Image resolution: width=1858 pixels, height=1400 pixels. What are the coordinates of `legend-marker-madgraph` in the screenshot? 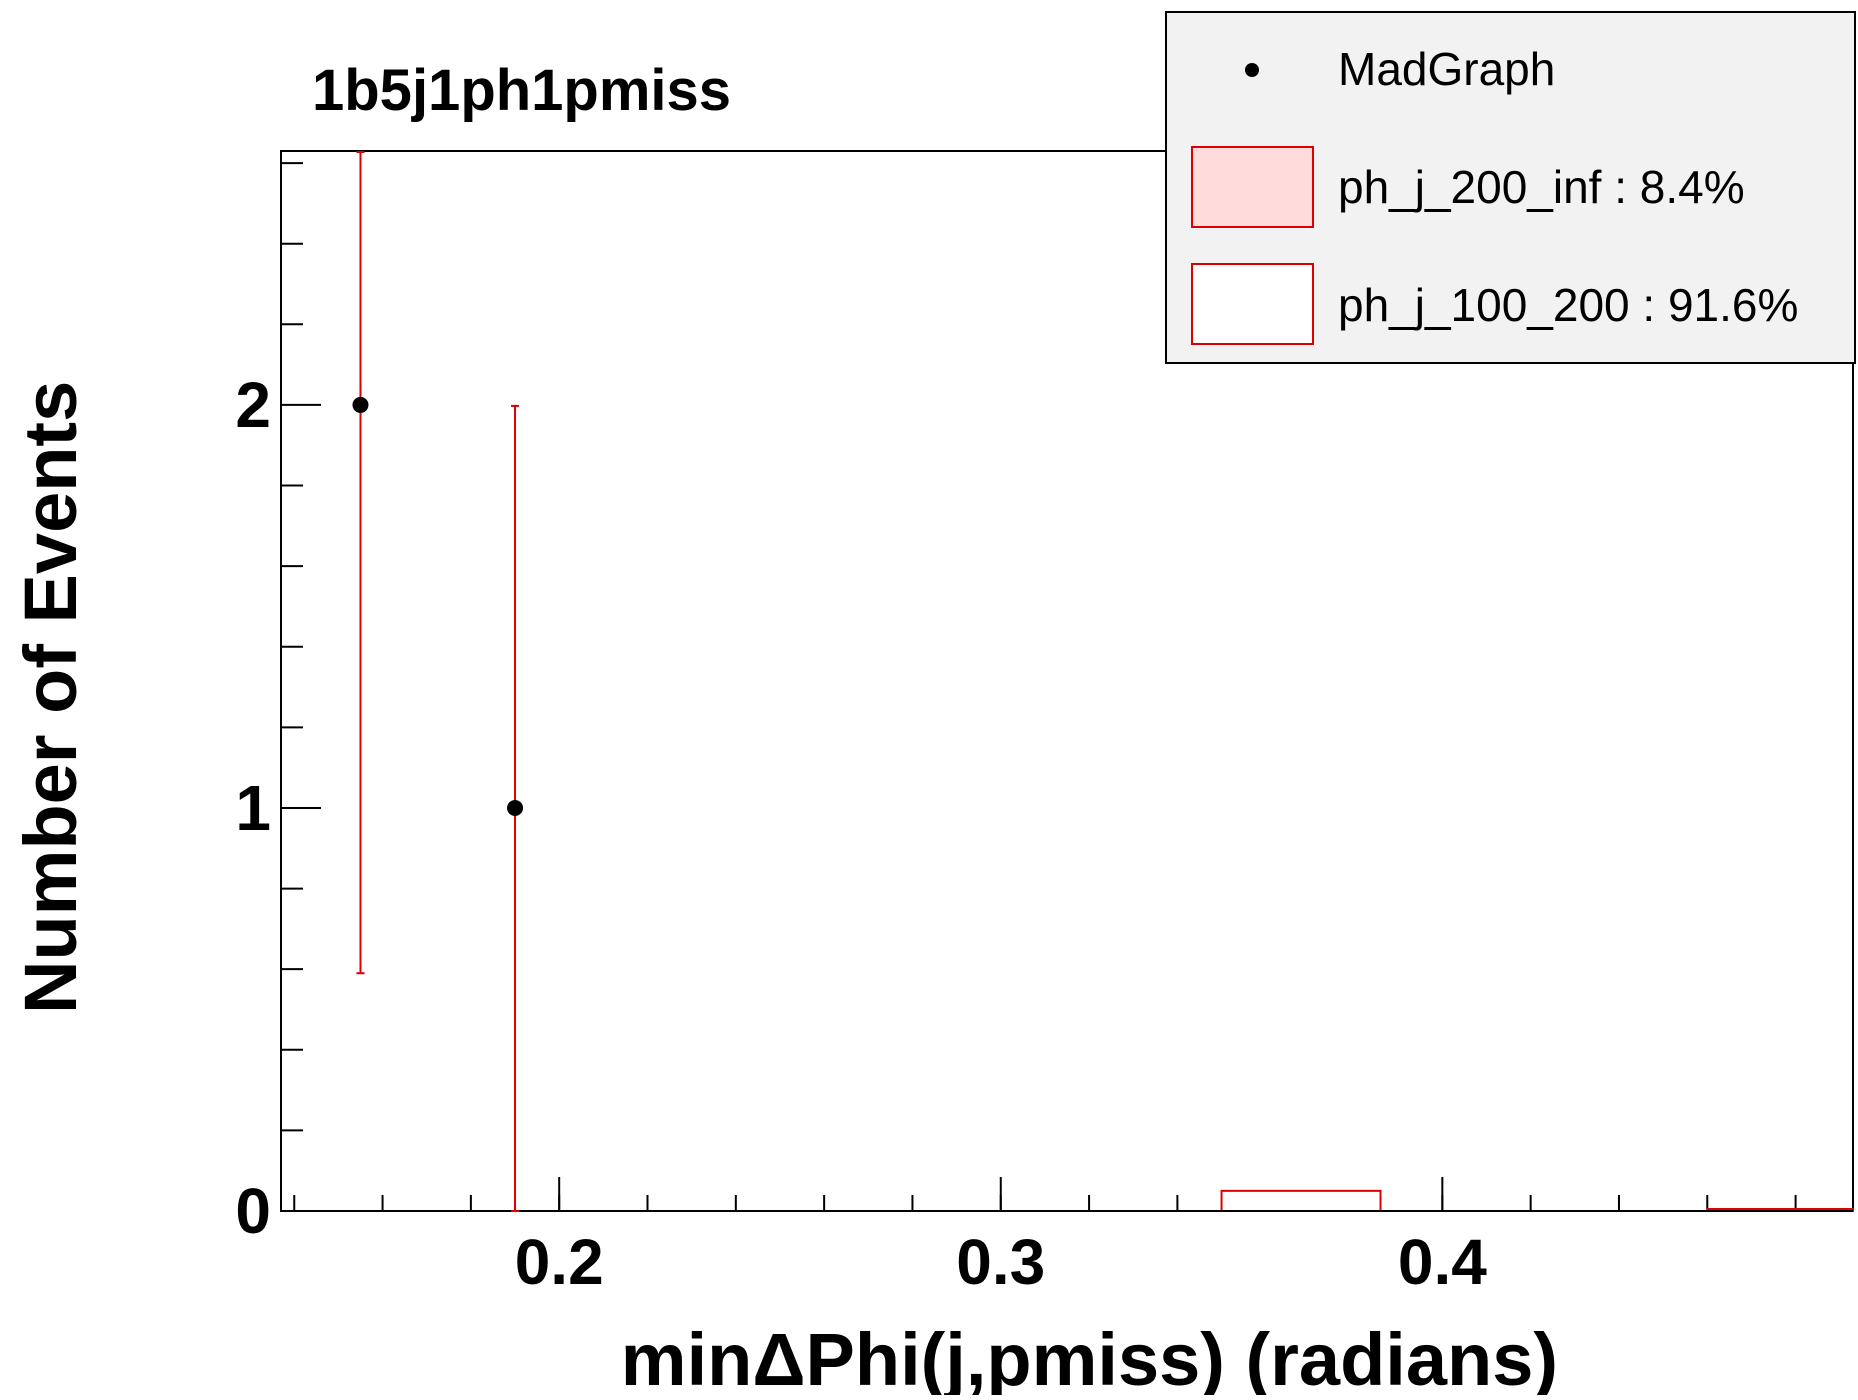 It's located at (1252, 70).